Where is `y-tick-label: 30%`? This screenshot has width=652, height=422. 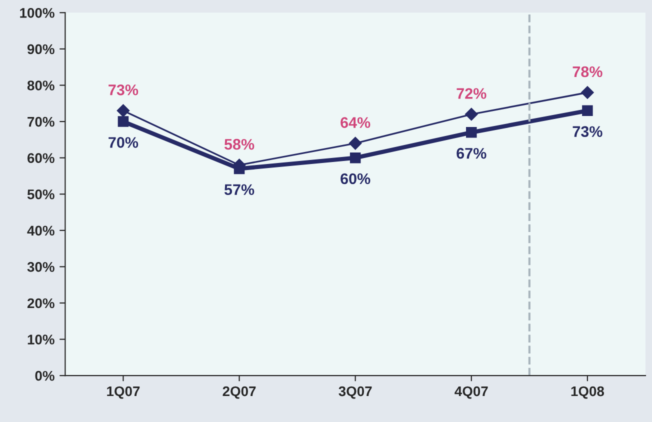 y-tick-label: 30% is located at coordinates (40, 267).